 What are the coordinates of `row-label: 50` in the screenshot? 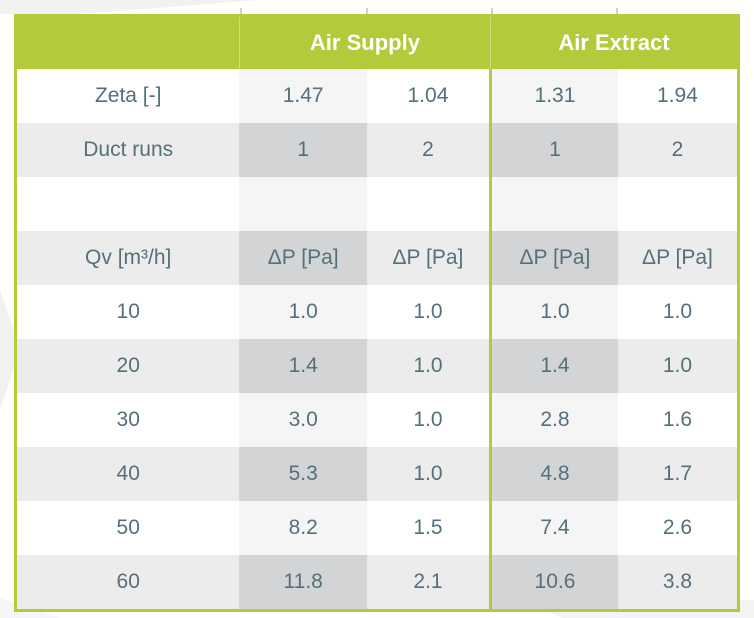 It's located at (127, 528).